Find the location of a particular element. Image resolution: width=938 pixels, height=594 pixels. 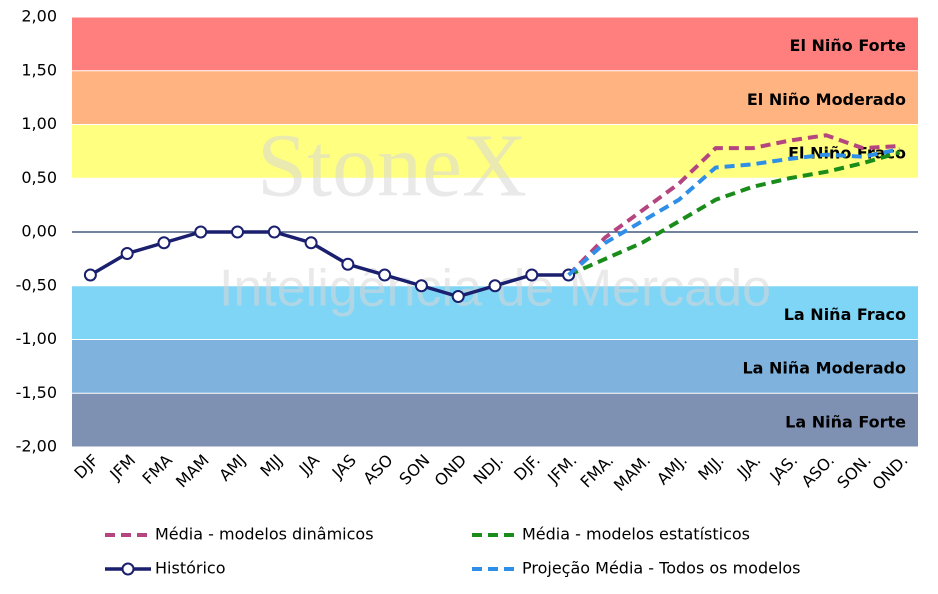

y-tick-label: -2,00 is located at coordinates (36, 446).